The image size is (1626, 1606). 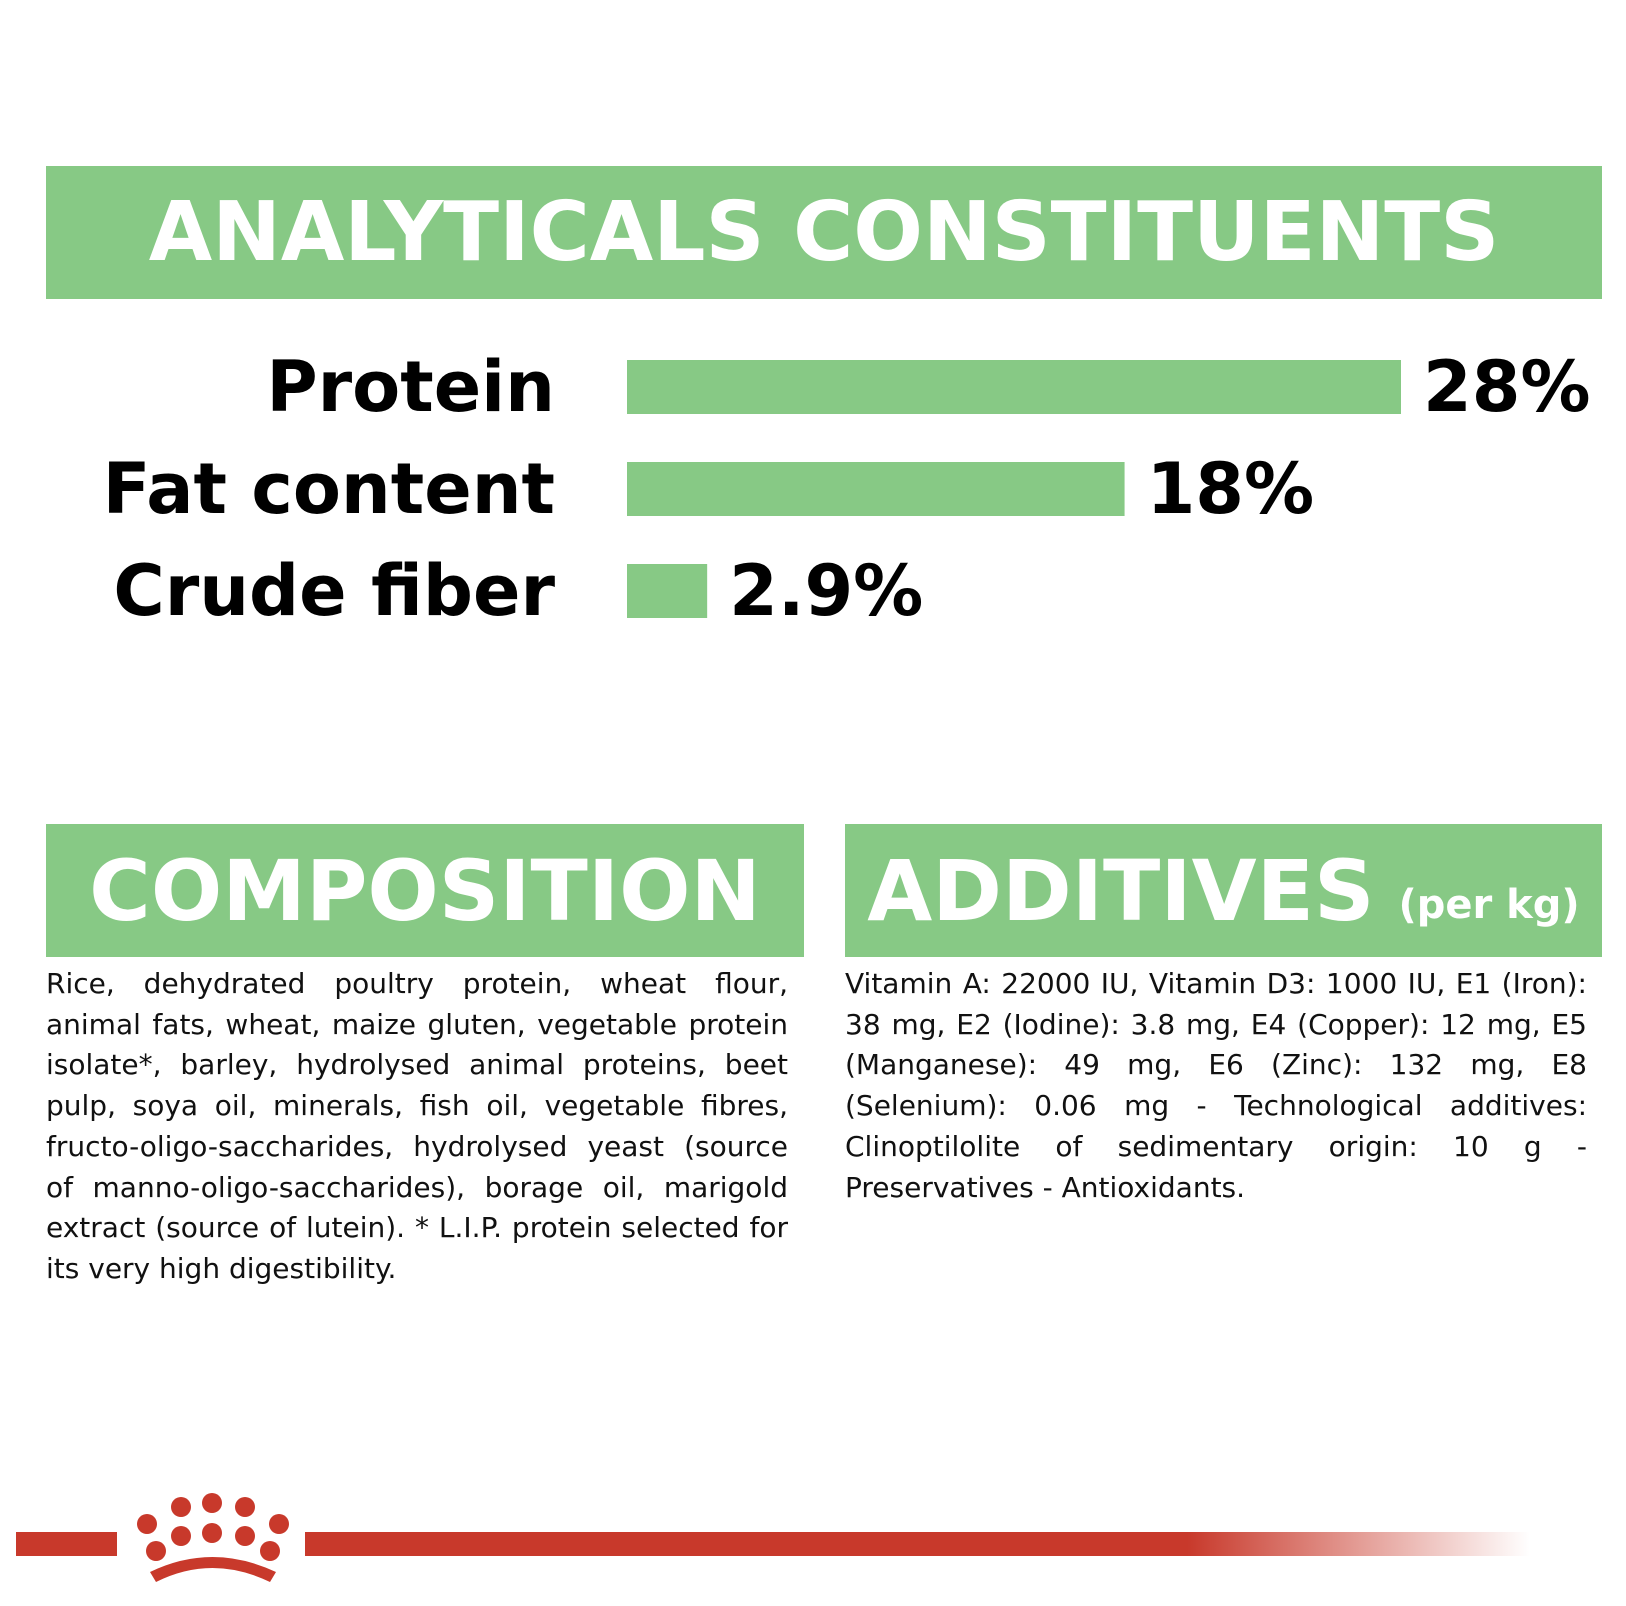 What do you see at coordinates (1121, 890) in the screenshot?
I see `additives-title: ADDITIVES` at bounding box center [1121, 890].